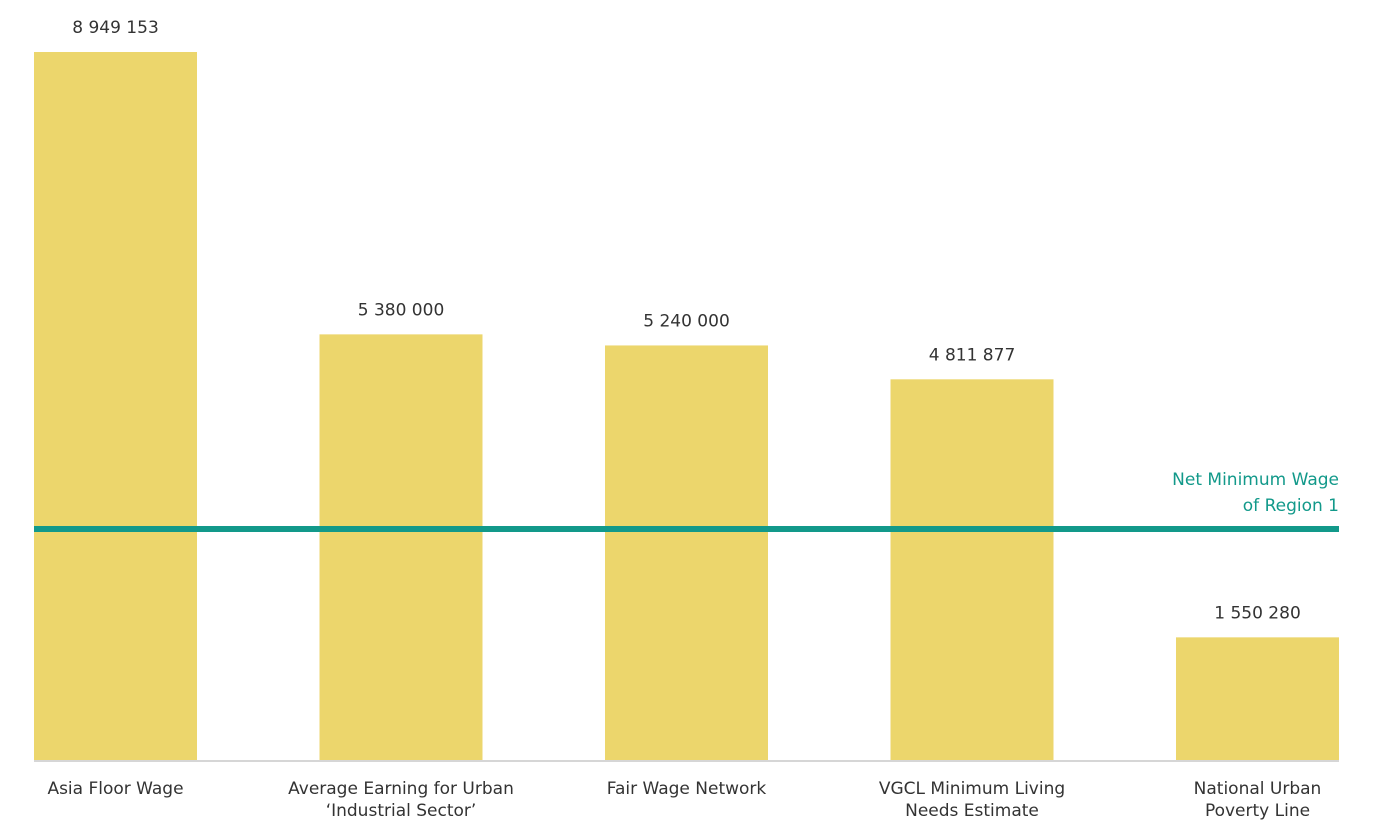 The height and width of the screenshot is (825, 1376). Describe the element at coordinates (1257, 811) in the screenshot. I see `category-label: Poverty Line` at that location.